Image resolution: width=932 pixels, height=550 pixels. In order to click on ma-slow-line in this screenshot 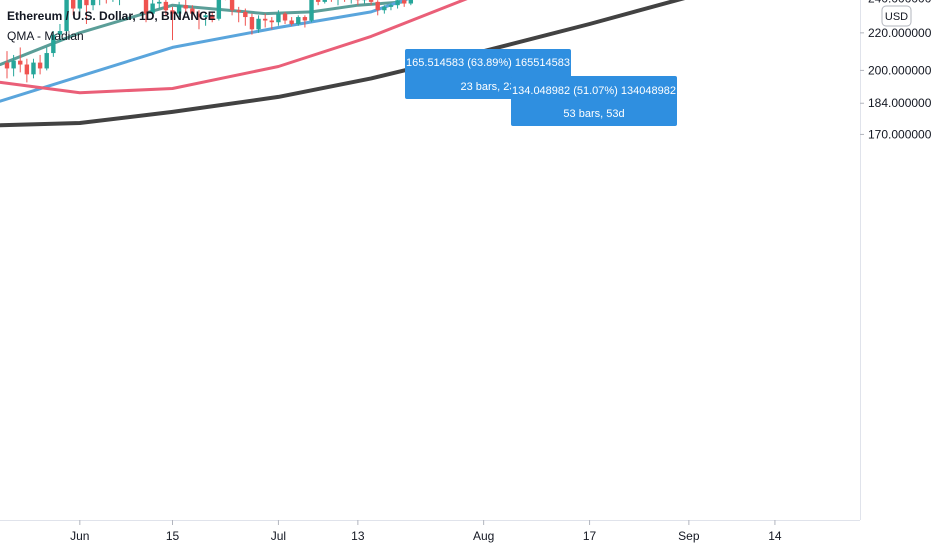, I will do `click(234, 47)`.